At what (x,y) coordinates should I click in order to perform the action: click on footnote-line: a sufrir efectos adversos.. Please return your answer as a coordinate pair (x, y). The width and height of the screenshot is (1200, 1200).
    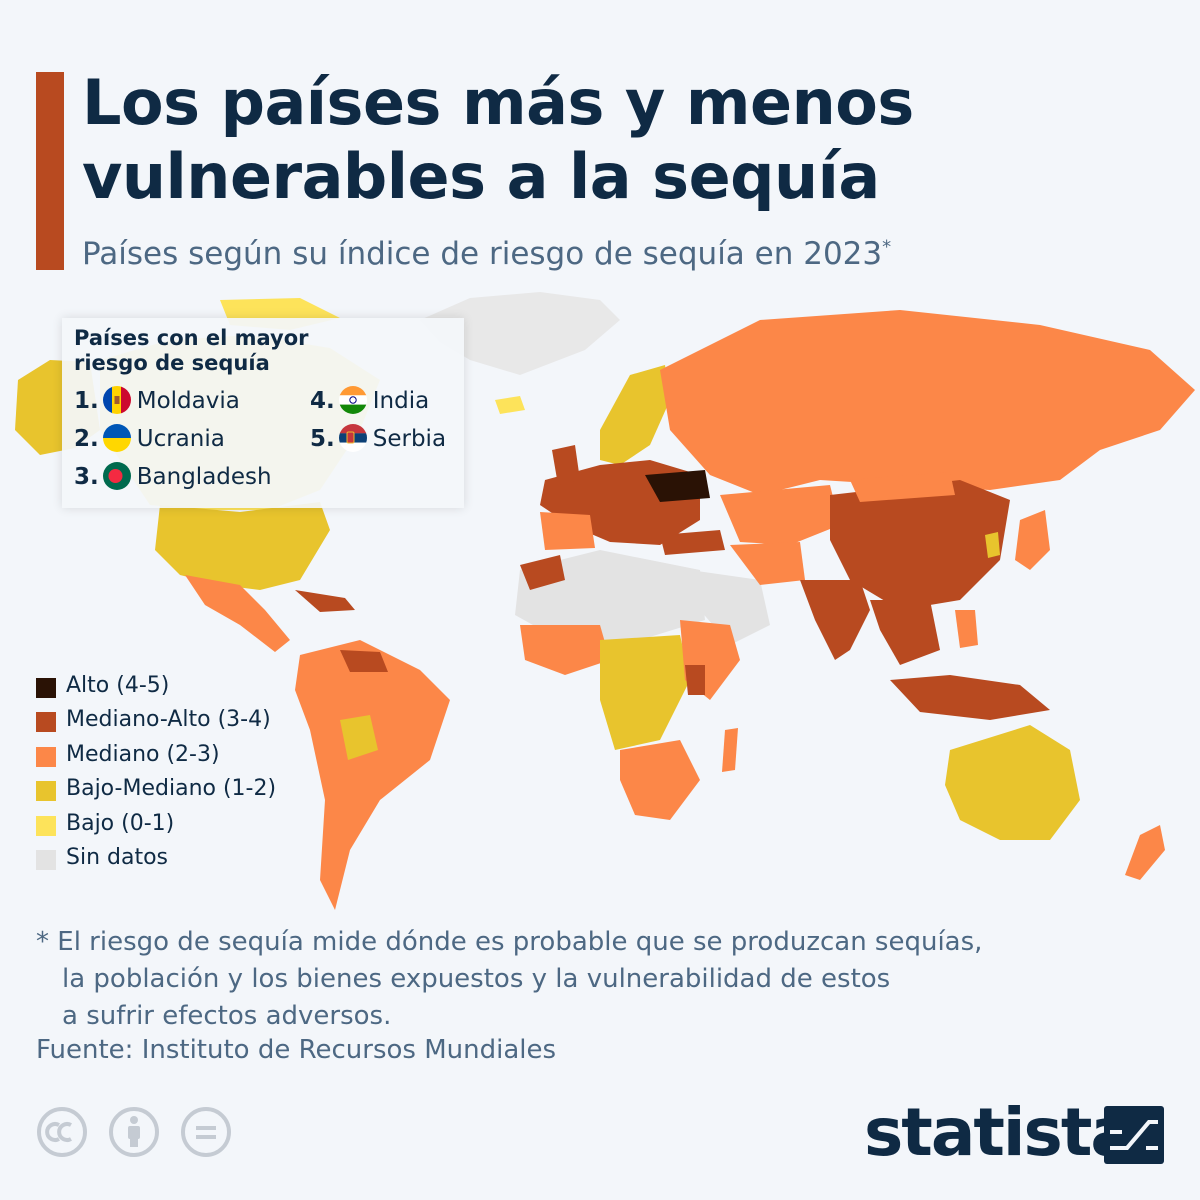
    Looking at the image, I should click on (227, 1016).